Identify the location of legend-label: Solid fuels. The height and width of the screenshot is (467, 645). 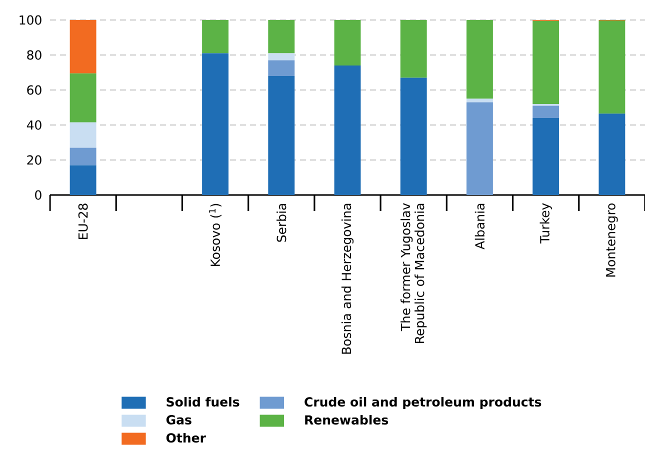
(203, 401).